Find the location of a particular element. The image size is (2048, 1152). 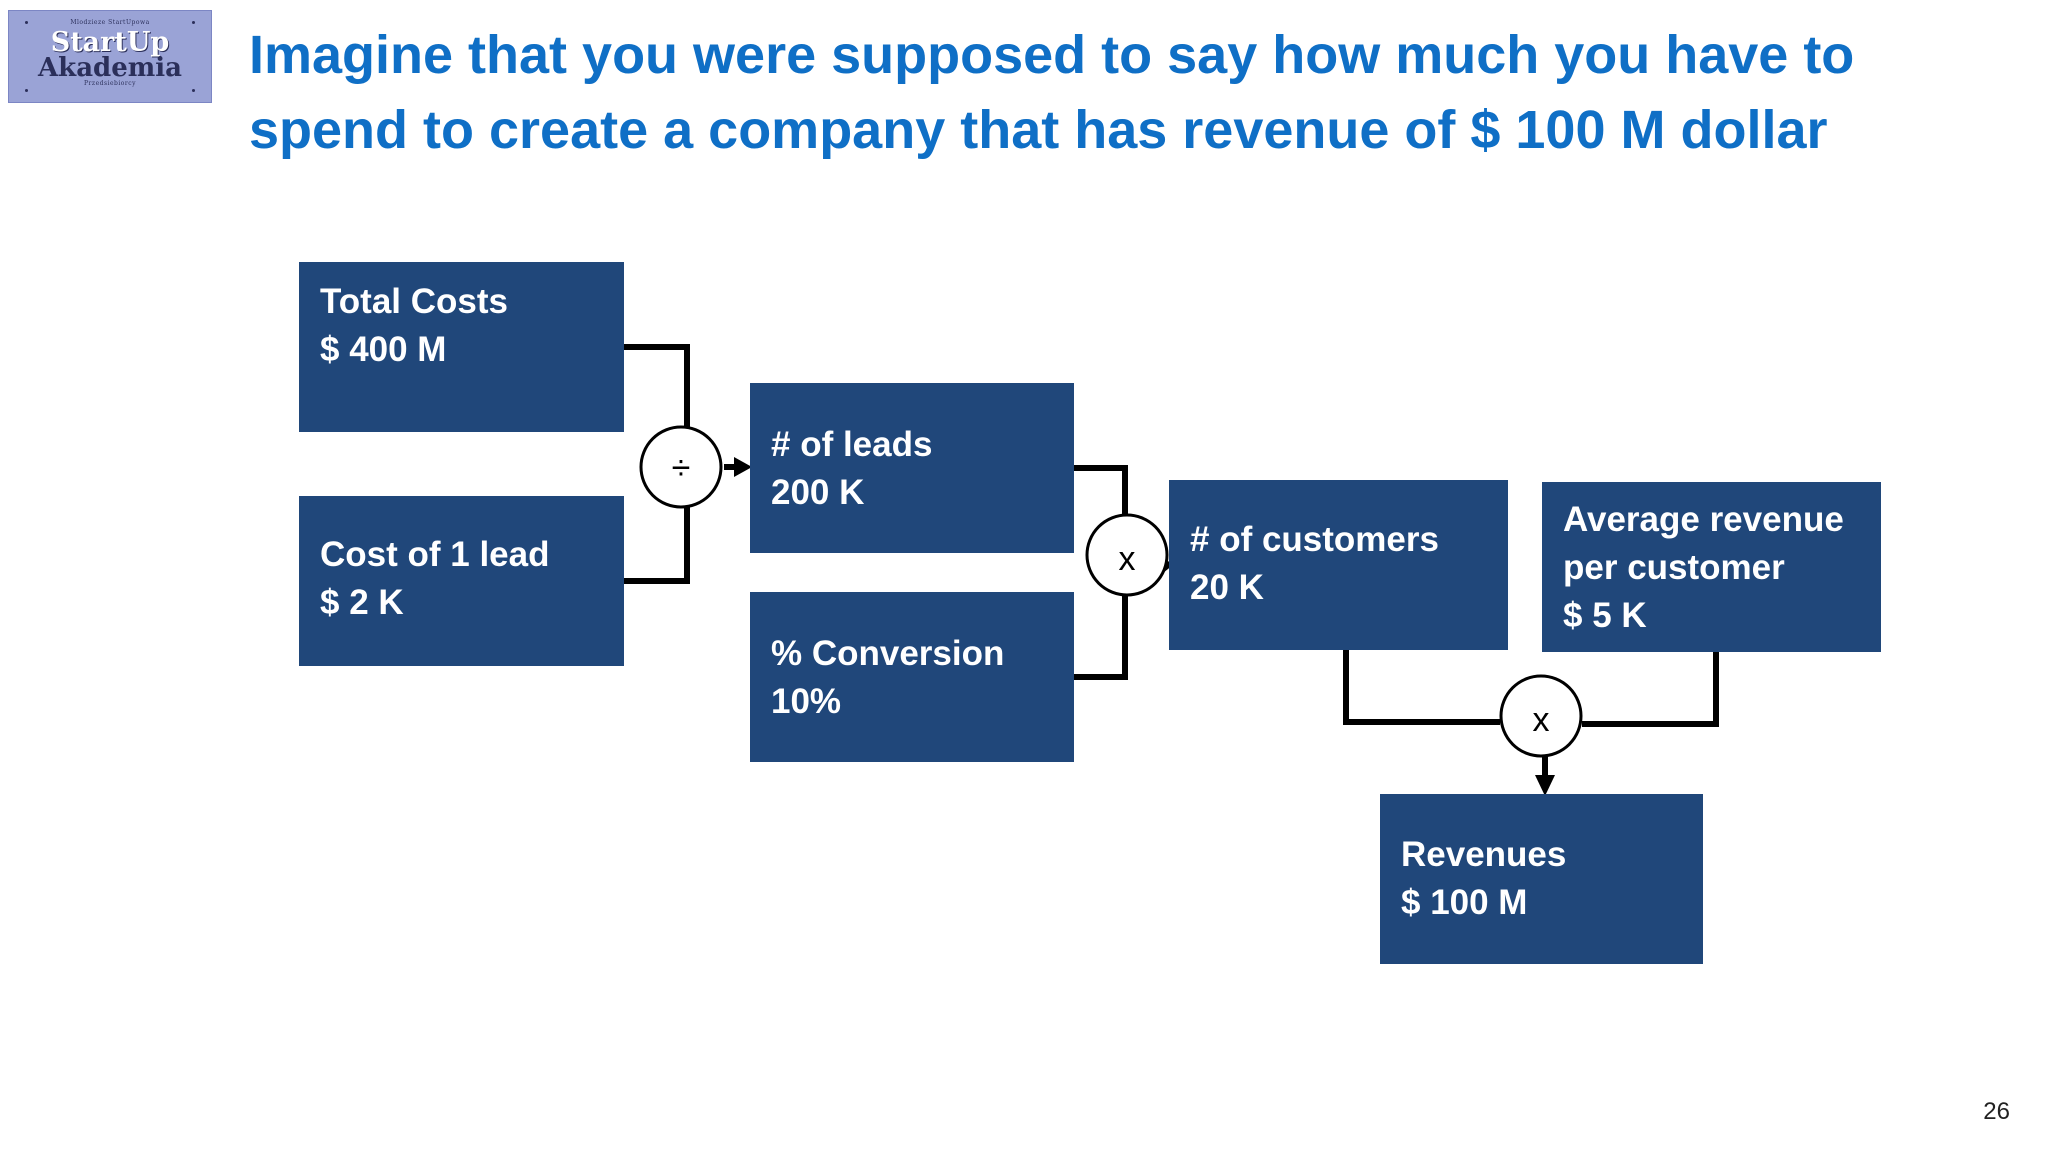

customers-value: 20 K is located at coordinates (1227, 587).